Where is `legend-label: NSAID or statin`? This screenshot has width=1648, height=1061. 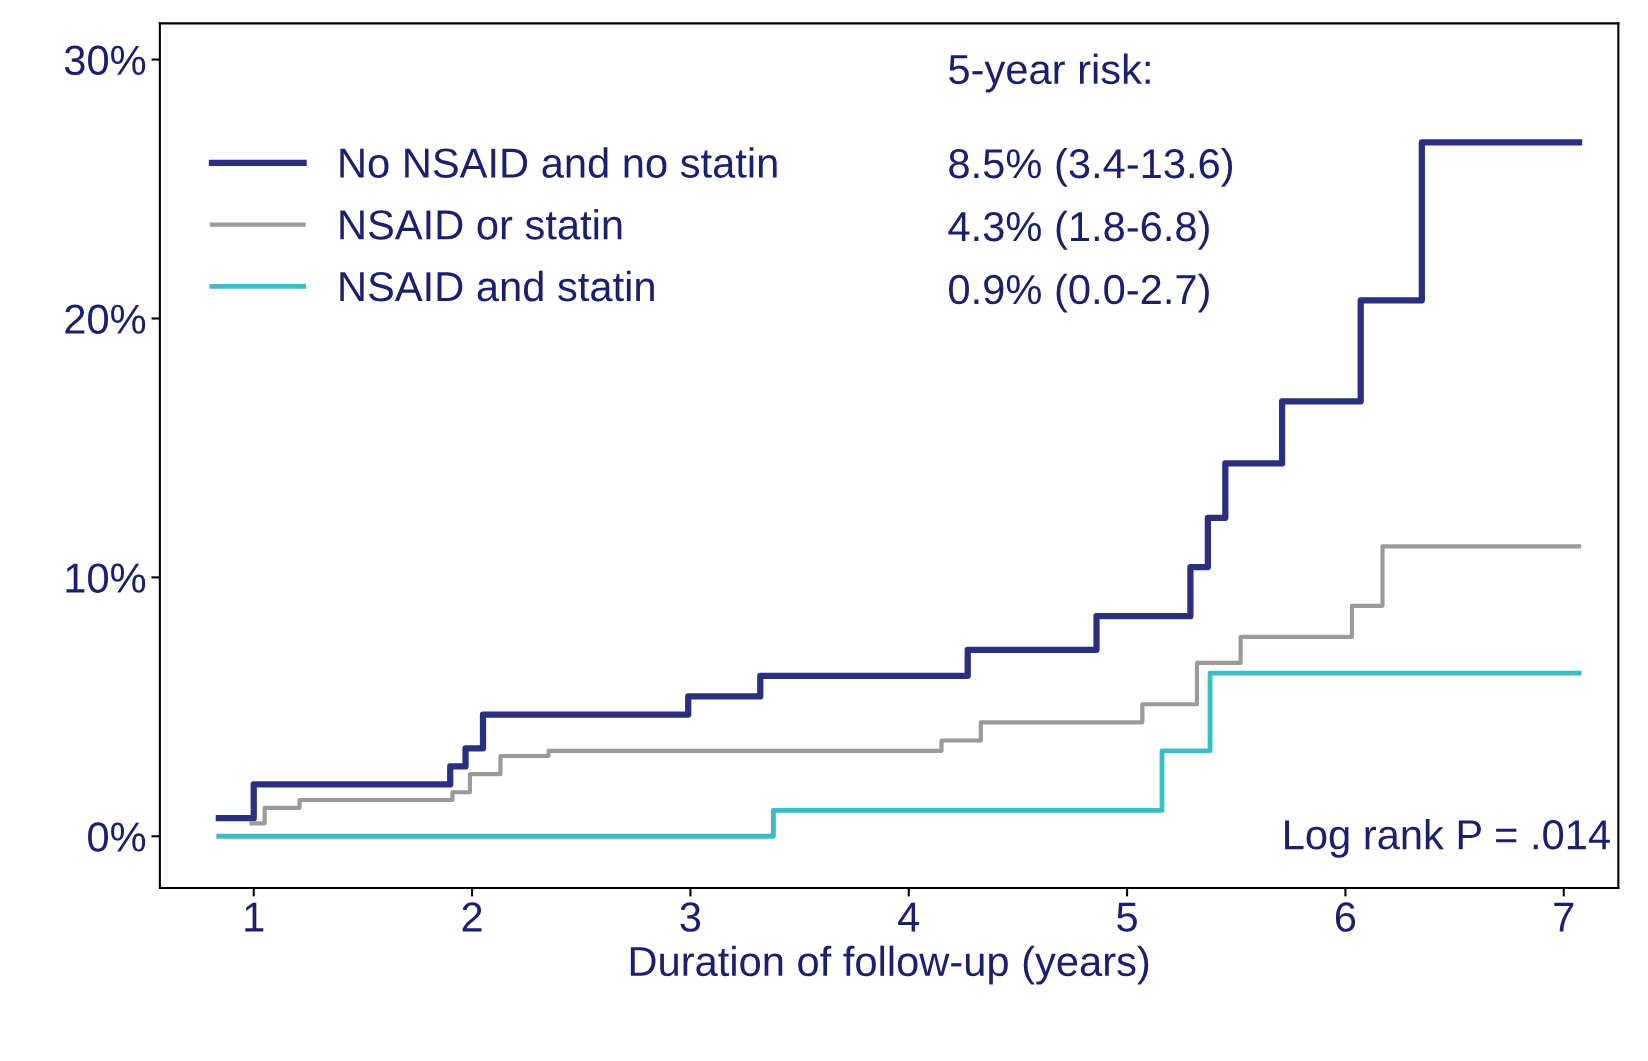
legend-label: NSAID or statin is located at coordinates (481, 224).